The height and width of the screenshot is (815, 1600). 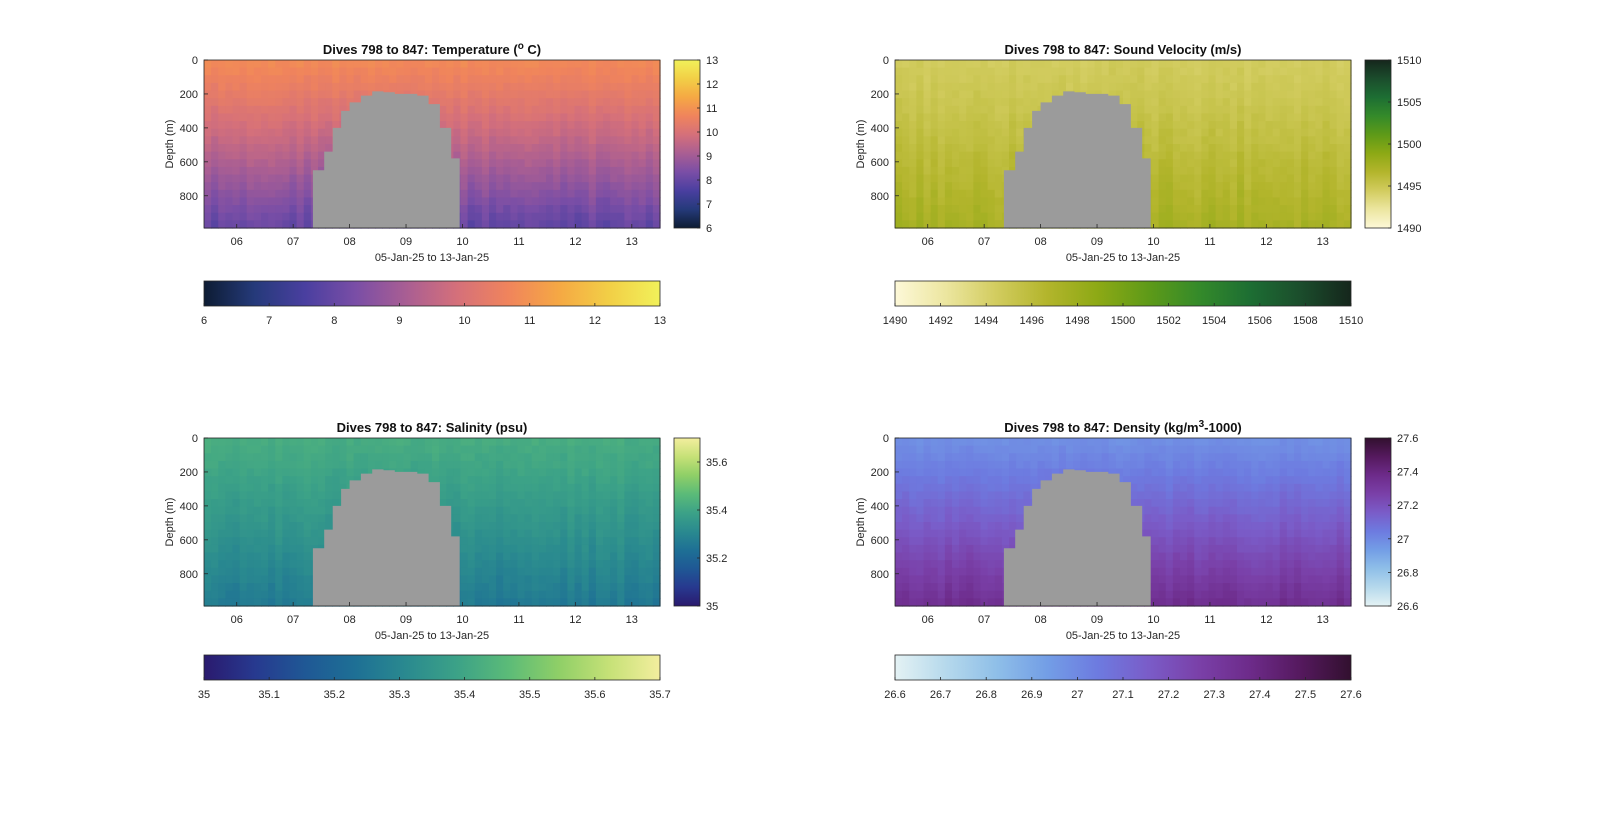 What do you see at coordinates (1266, 242) in the screenshot?
I see `x-tick-label: 12` at bounding box center [1266, 242].